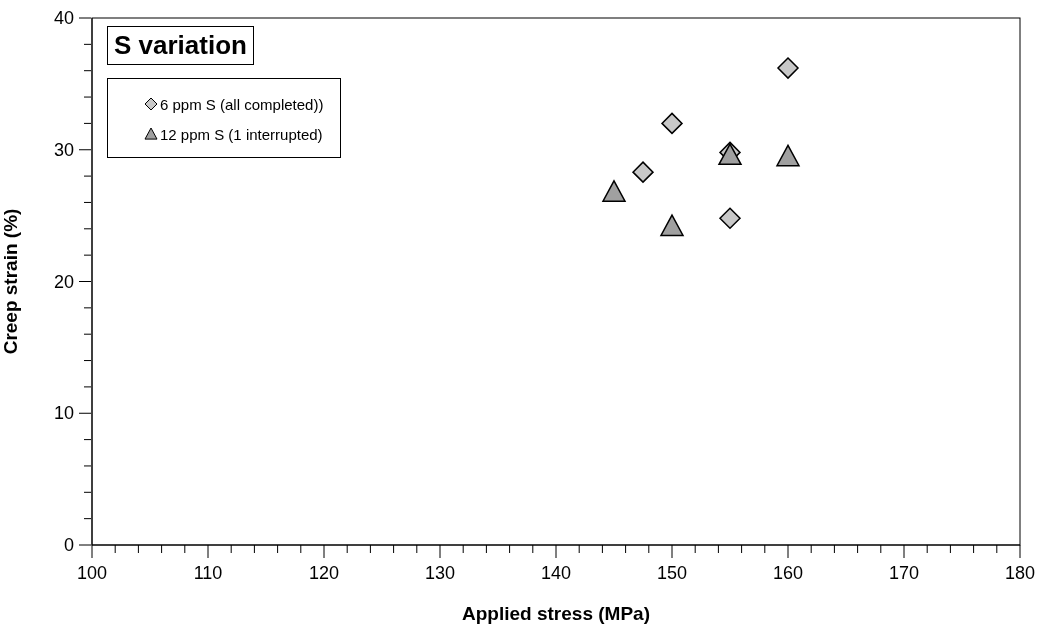 This screenshot has height=642, width=1049. I want to click on y-axis-title: Creep strain (%), so click(10, 281).